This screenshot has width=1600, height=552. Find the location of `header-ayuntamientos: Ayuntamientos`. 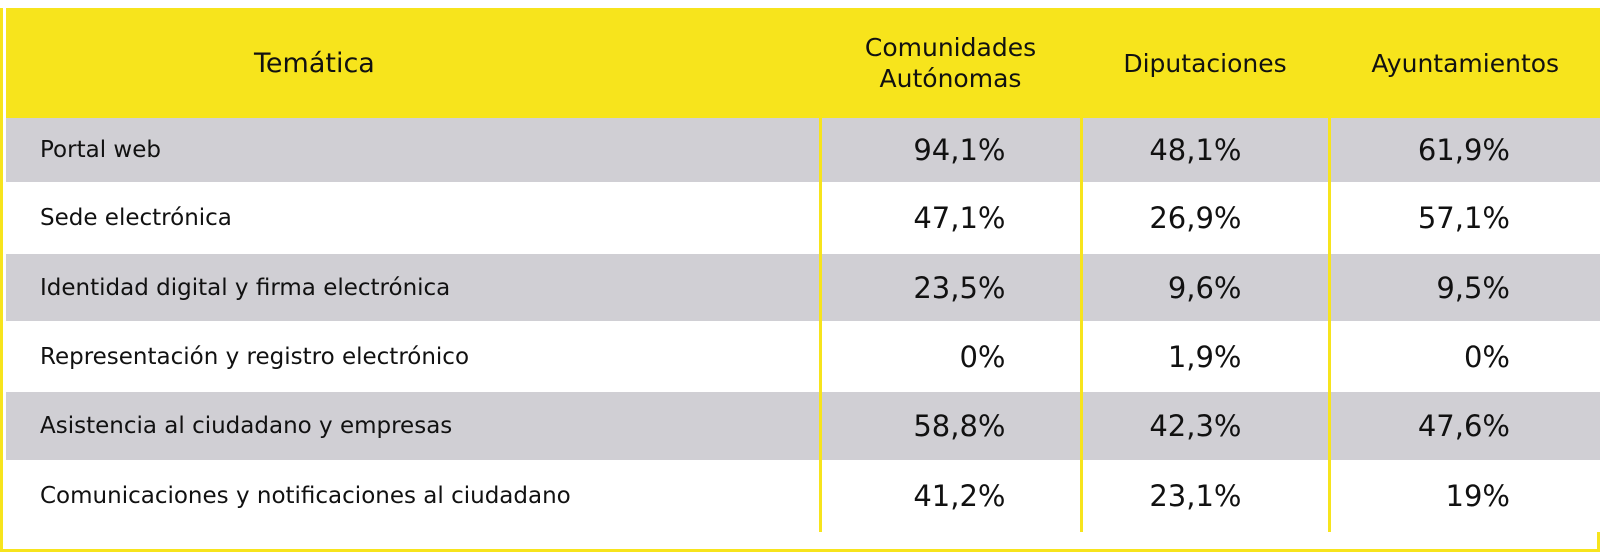

header-ayuntamientos: Ayuntamientos is located at coordinates (1463, 63).